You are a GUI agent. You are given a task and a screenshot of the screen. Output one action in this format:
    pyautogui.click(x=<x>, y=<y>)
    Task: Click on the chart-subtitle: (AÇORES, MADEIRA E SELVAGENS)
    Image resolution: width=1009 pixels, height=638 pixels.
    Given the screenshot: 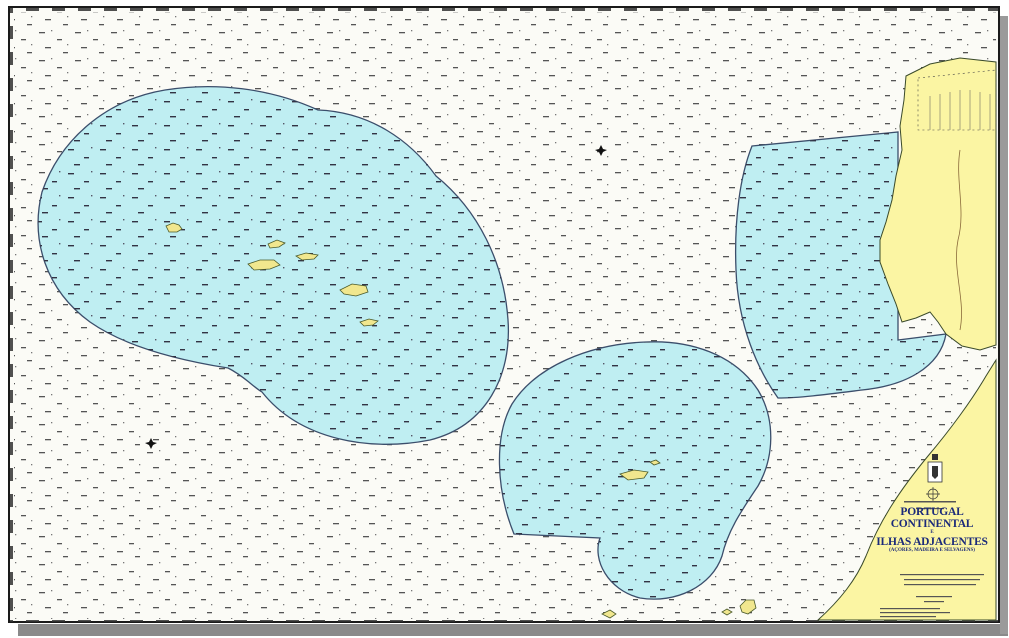 What is the action you would take?
    pyautogui.click(x=932, y=550)
    